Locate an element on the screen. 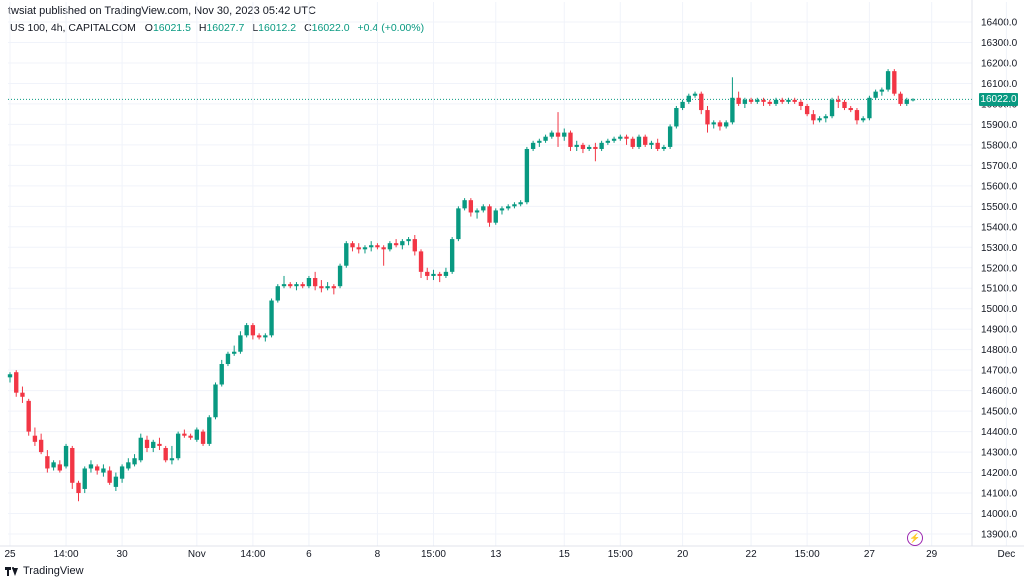 This screenshot has width=1024, height=585. x-tick-label: 25 is located at coordinates (10, 554).